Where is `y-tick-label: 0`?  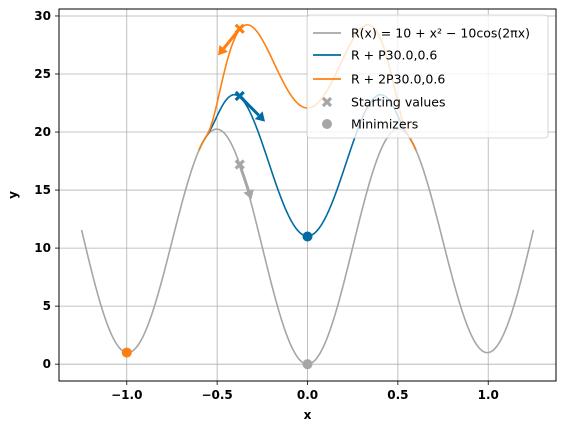 y-tick-label: 0 is located at coordinates (47, 364).